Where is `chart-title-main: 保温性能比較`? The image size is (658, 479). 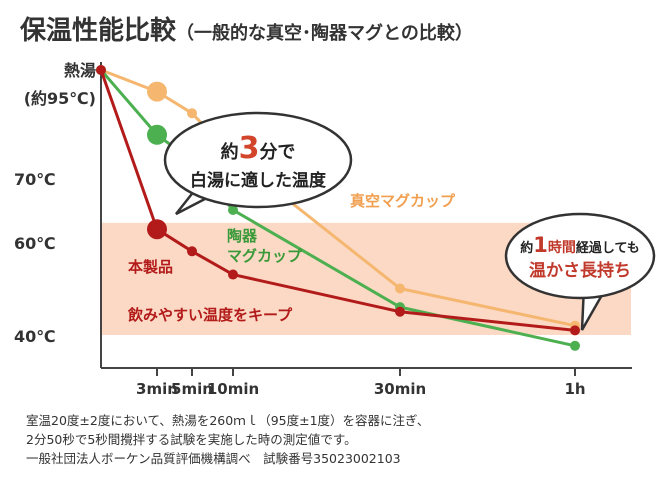
chart-title-main: 保温性能比較 is located at coordinates (98, 31).